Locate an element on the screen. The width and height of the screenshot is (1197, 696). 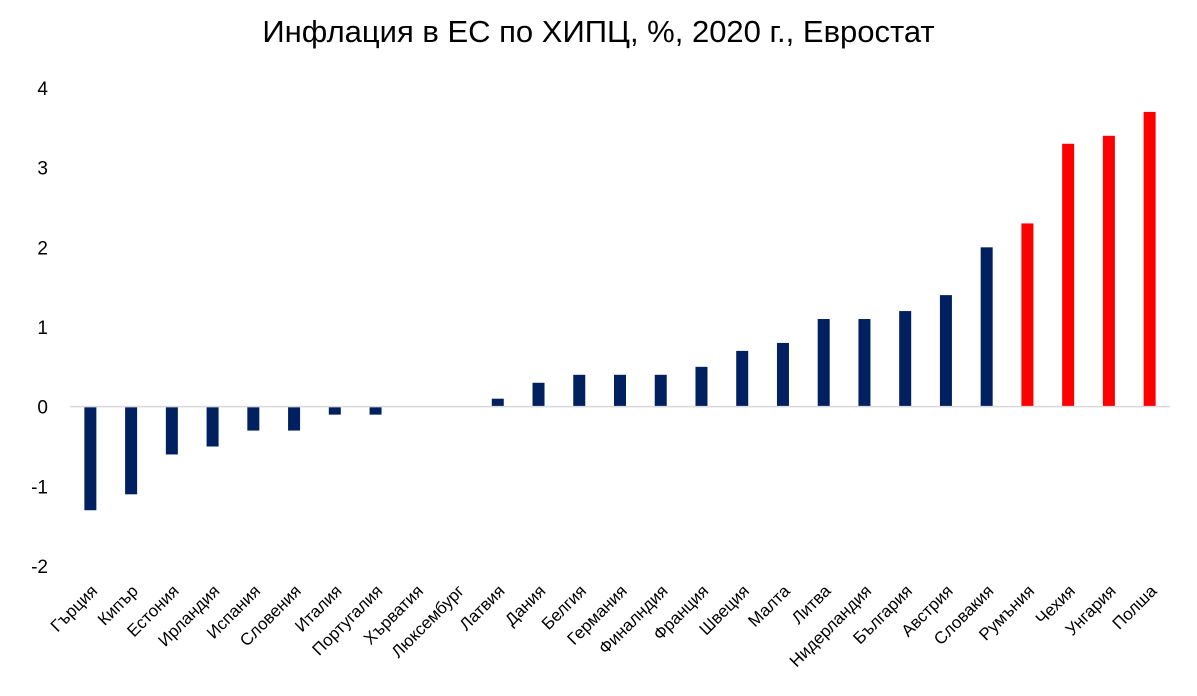
y-tick-label: -2 is located at coordinates (39, 567).